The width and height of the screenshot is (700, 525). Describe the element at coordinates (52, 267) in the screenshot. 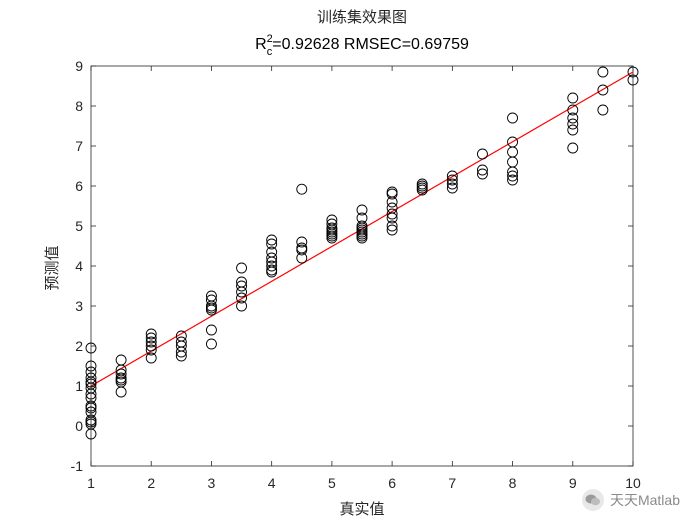

I see `y-axis-label: 预测值` at that location.